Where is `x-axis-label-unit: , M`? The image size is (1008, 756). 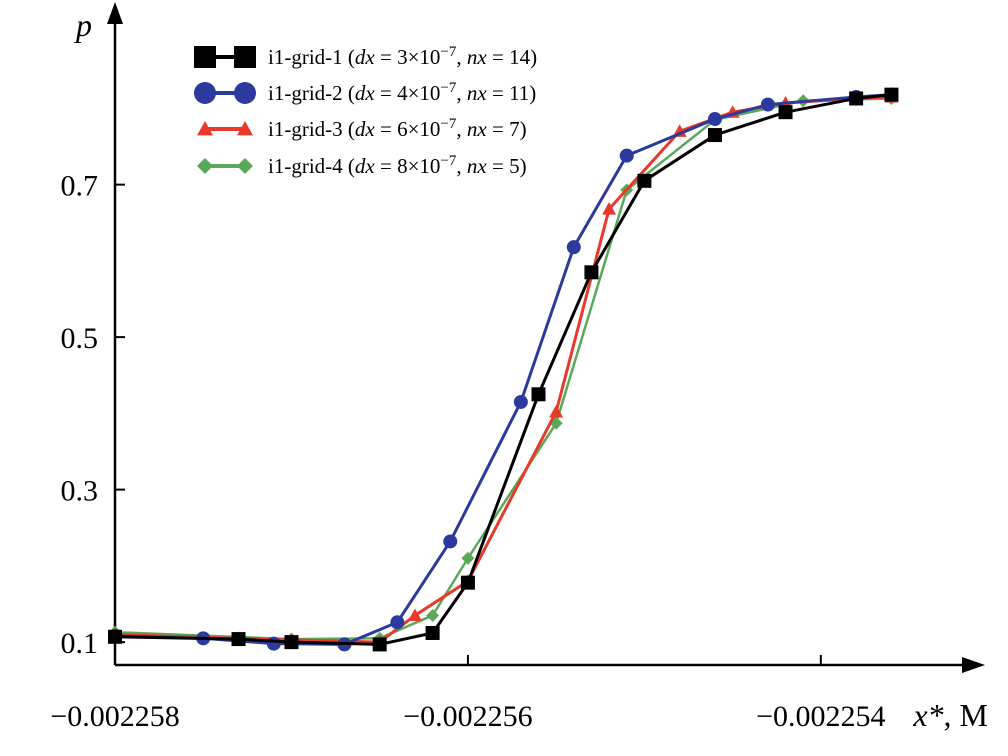
x-axis-label-unit: , M is located at coordinates (966, 715).